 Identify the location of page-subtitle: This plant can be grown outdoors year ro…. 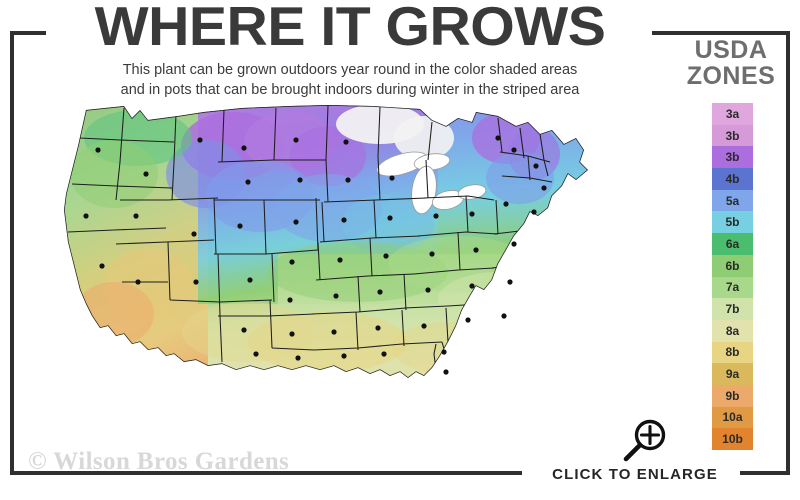
(350, 80).